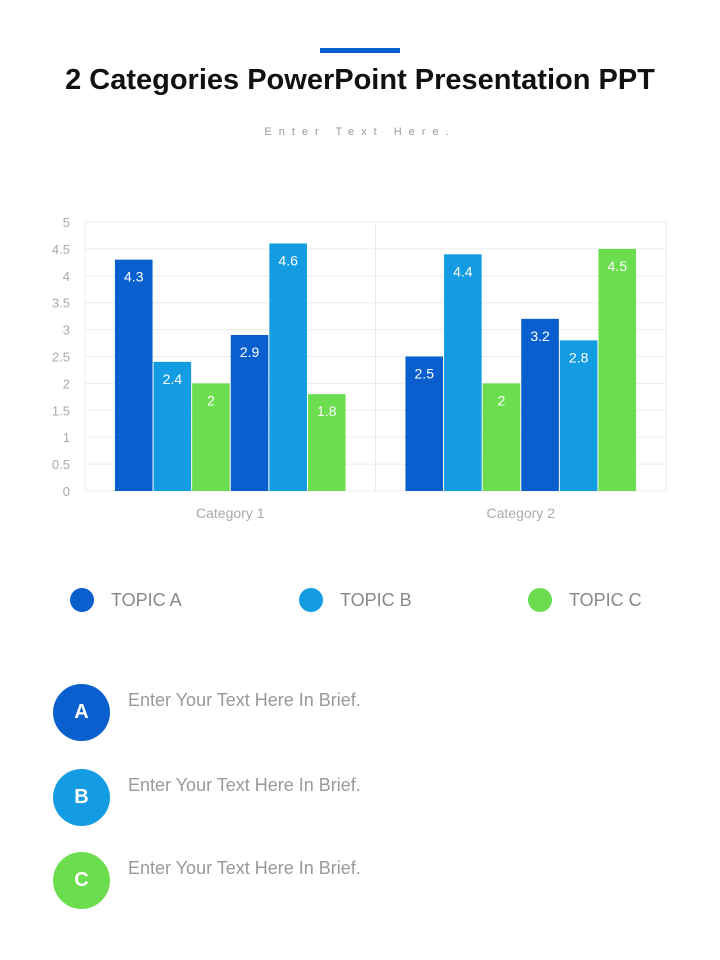 This screenshot has width=720, height=960. Describe the element at coordinates (66, 383) in the screenshot. I see `y-tick-label: 2` at that location.